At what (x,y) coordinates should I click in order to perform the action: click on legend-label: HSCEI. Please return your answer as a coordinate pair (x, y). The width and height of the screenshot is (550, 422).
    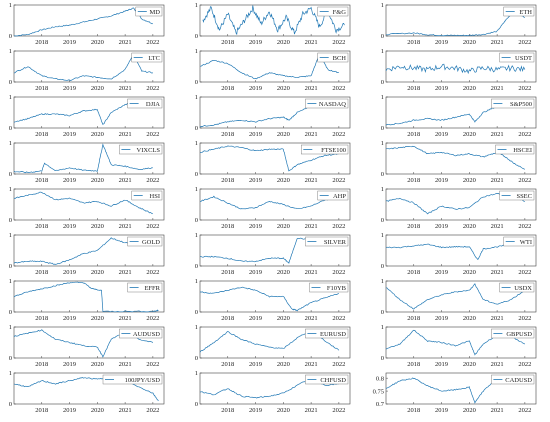
    Looking at the image, I should click on (522, 150).